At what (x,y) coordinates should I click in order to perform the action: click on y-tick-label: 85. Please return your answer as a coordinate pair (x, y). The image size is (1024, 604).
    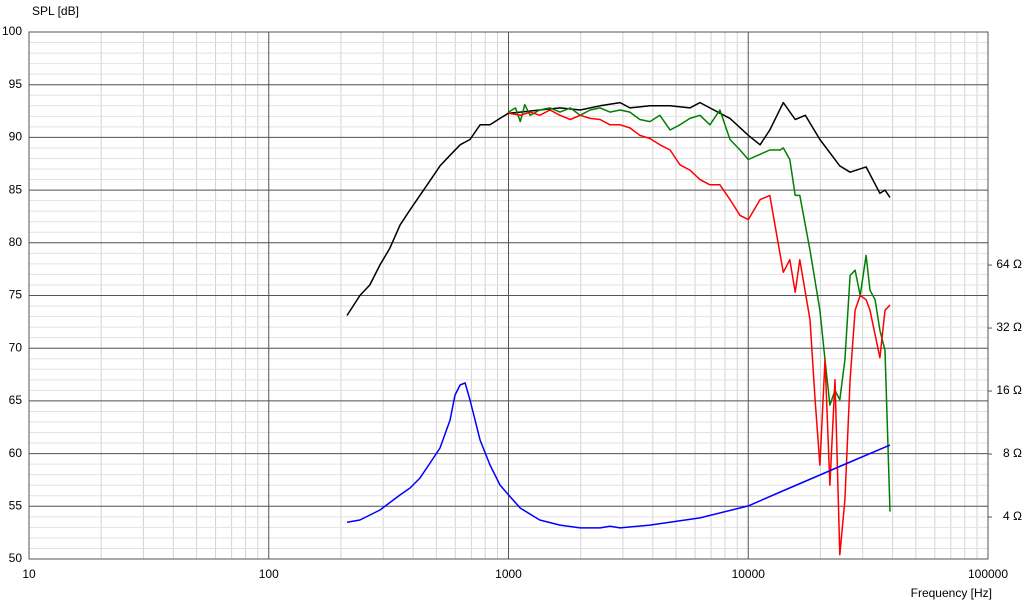
    Looking at the image, I should click on (16, 189).